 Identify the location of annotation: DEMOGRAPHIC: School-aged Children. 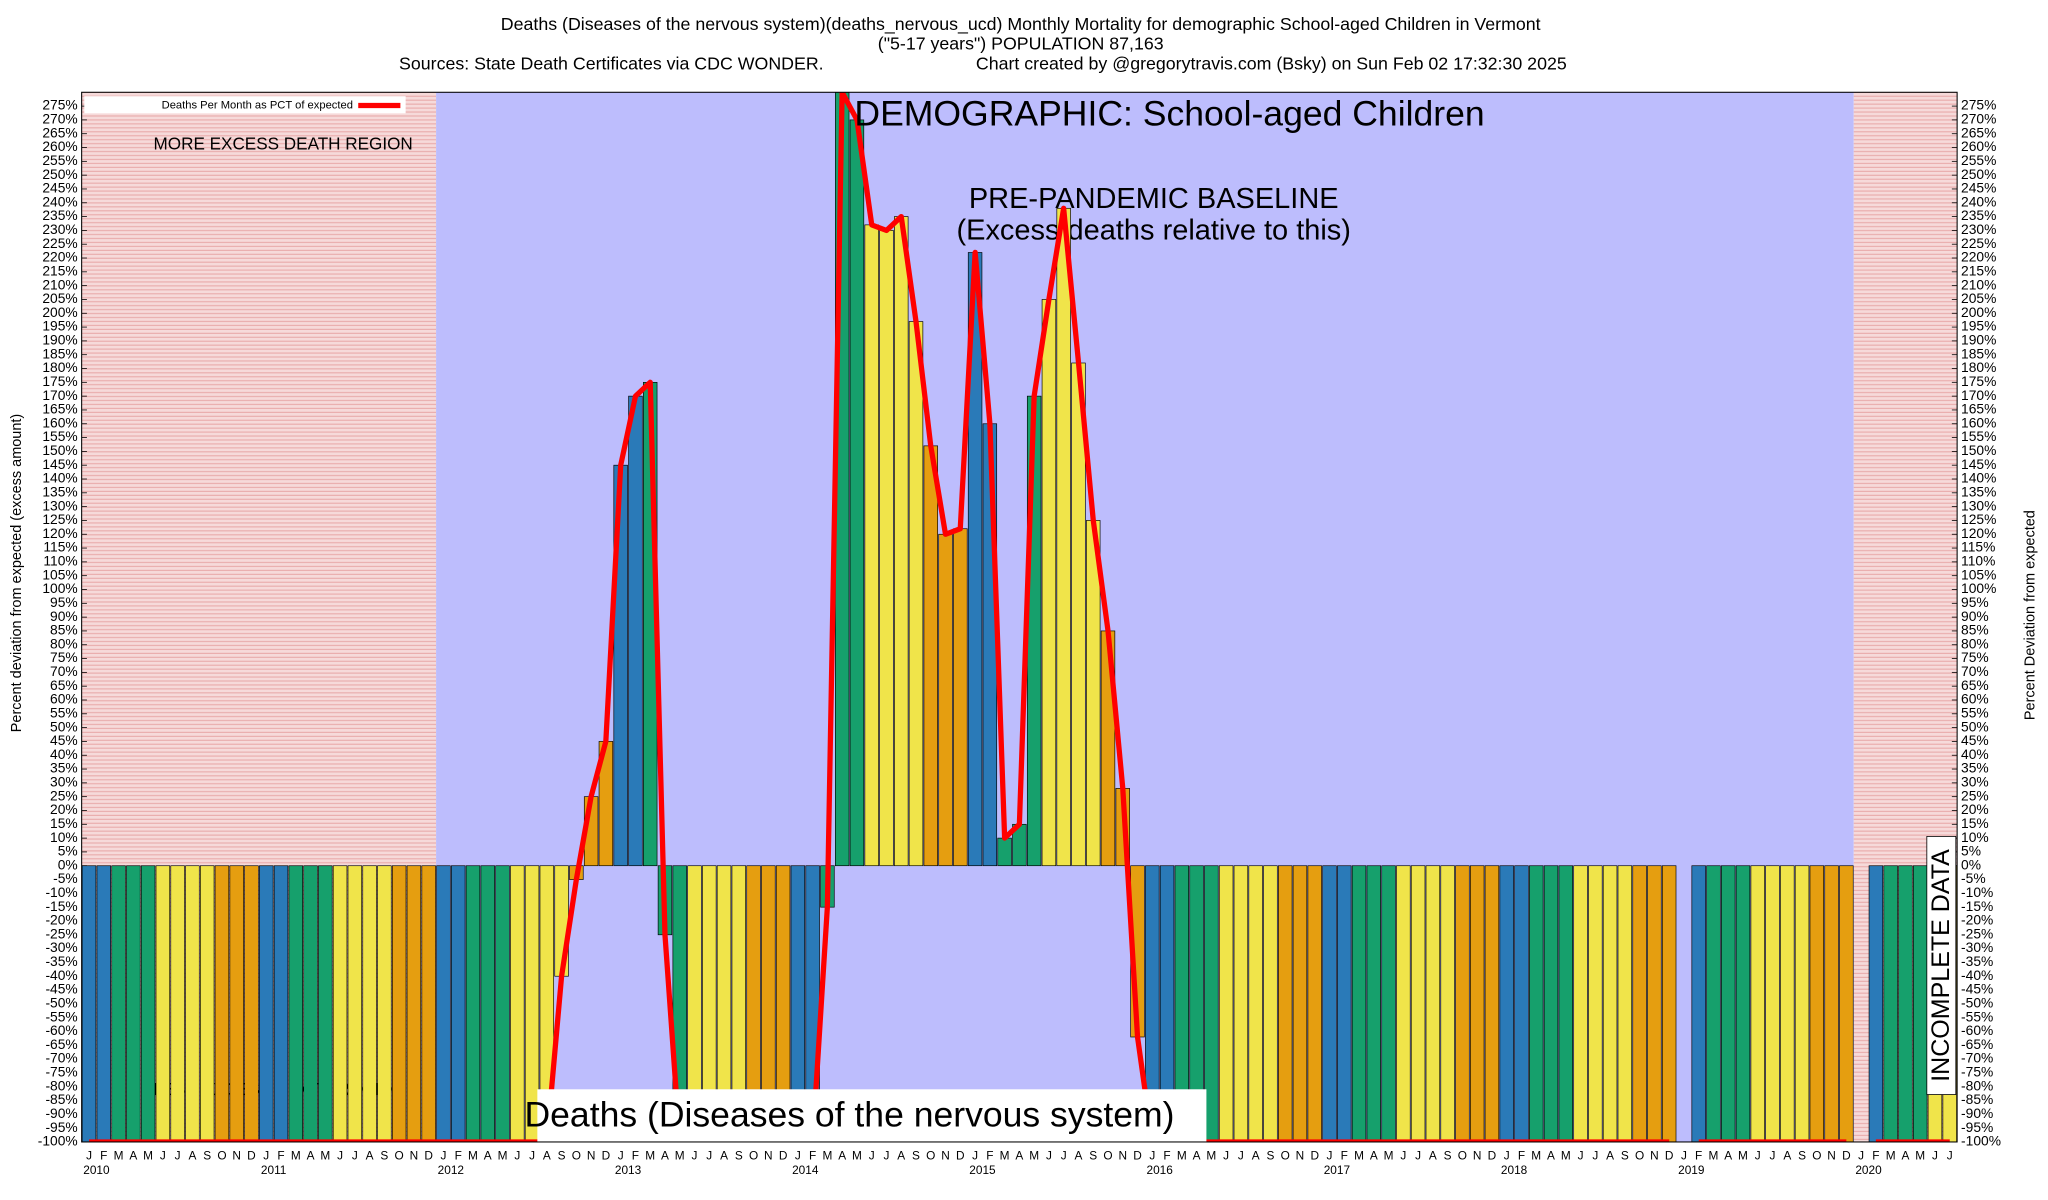
(1169, 113).